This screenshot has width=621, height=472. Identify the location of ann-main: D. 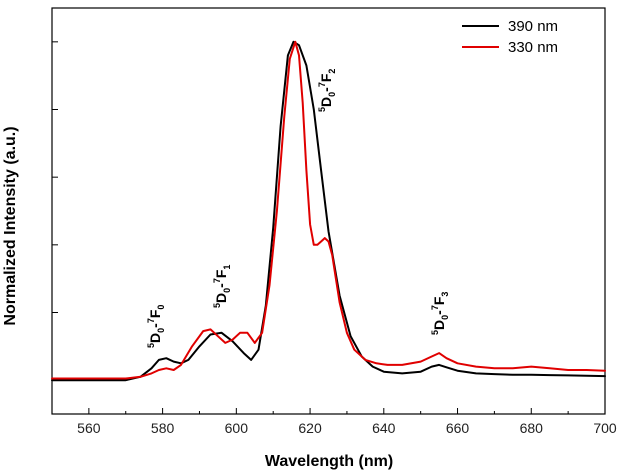
(155, 338).